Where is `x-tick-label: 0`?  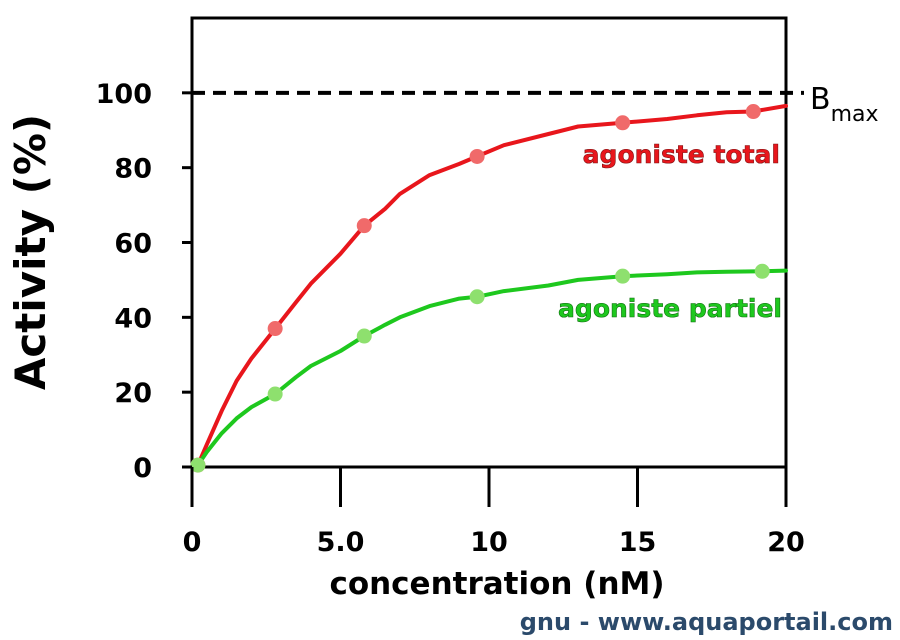 x-tick-label: 0 is located at coordinates (192, 542).